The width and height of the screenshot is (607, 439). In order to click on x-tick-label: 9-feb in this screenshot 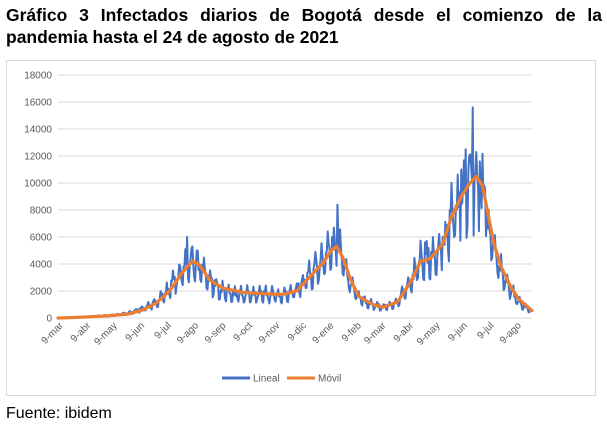, I will do `click(352, 332)`.